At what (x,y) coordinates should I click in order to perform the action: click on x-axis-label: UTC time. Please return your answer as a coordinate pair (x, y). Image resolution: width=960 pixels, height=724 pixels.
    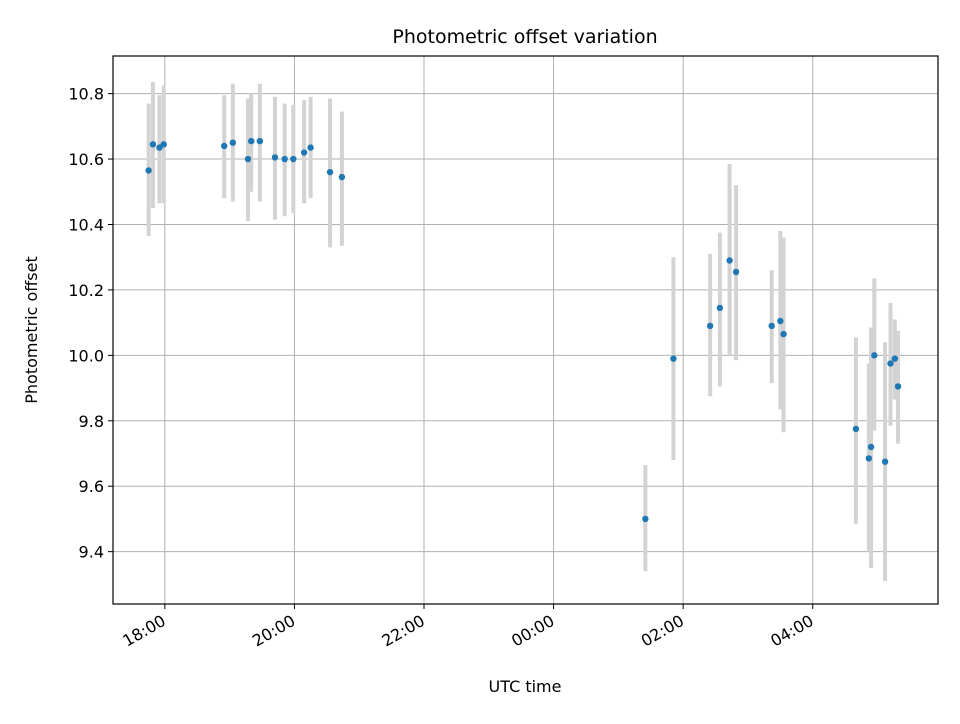
    Looking at the image, I should click on (525, 686).